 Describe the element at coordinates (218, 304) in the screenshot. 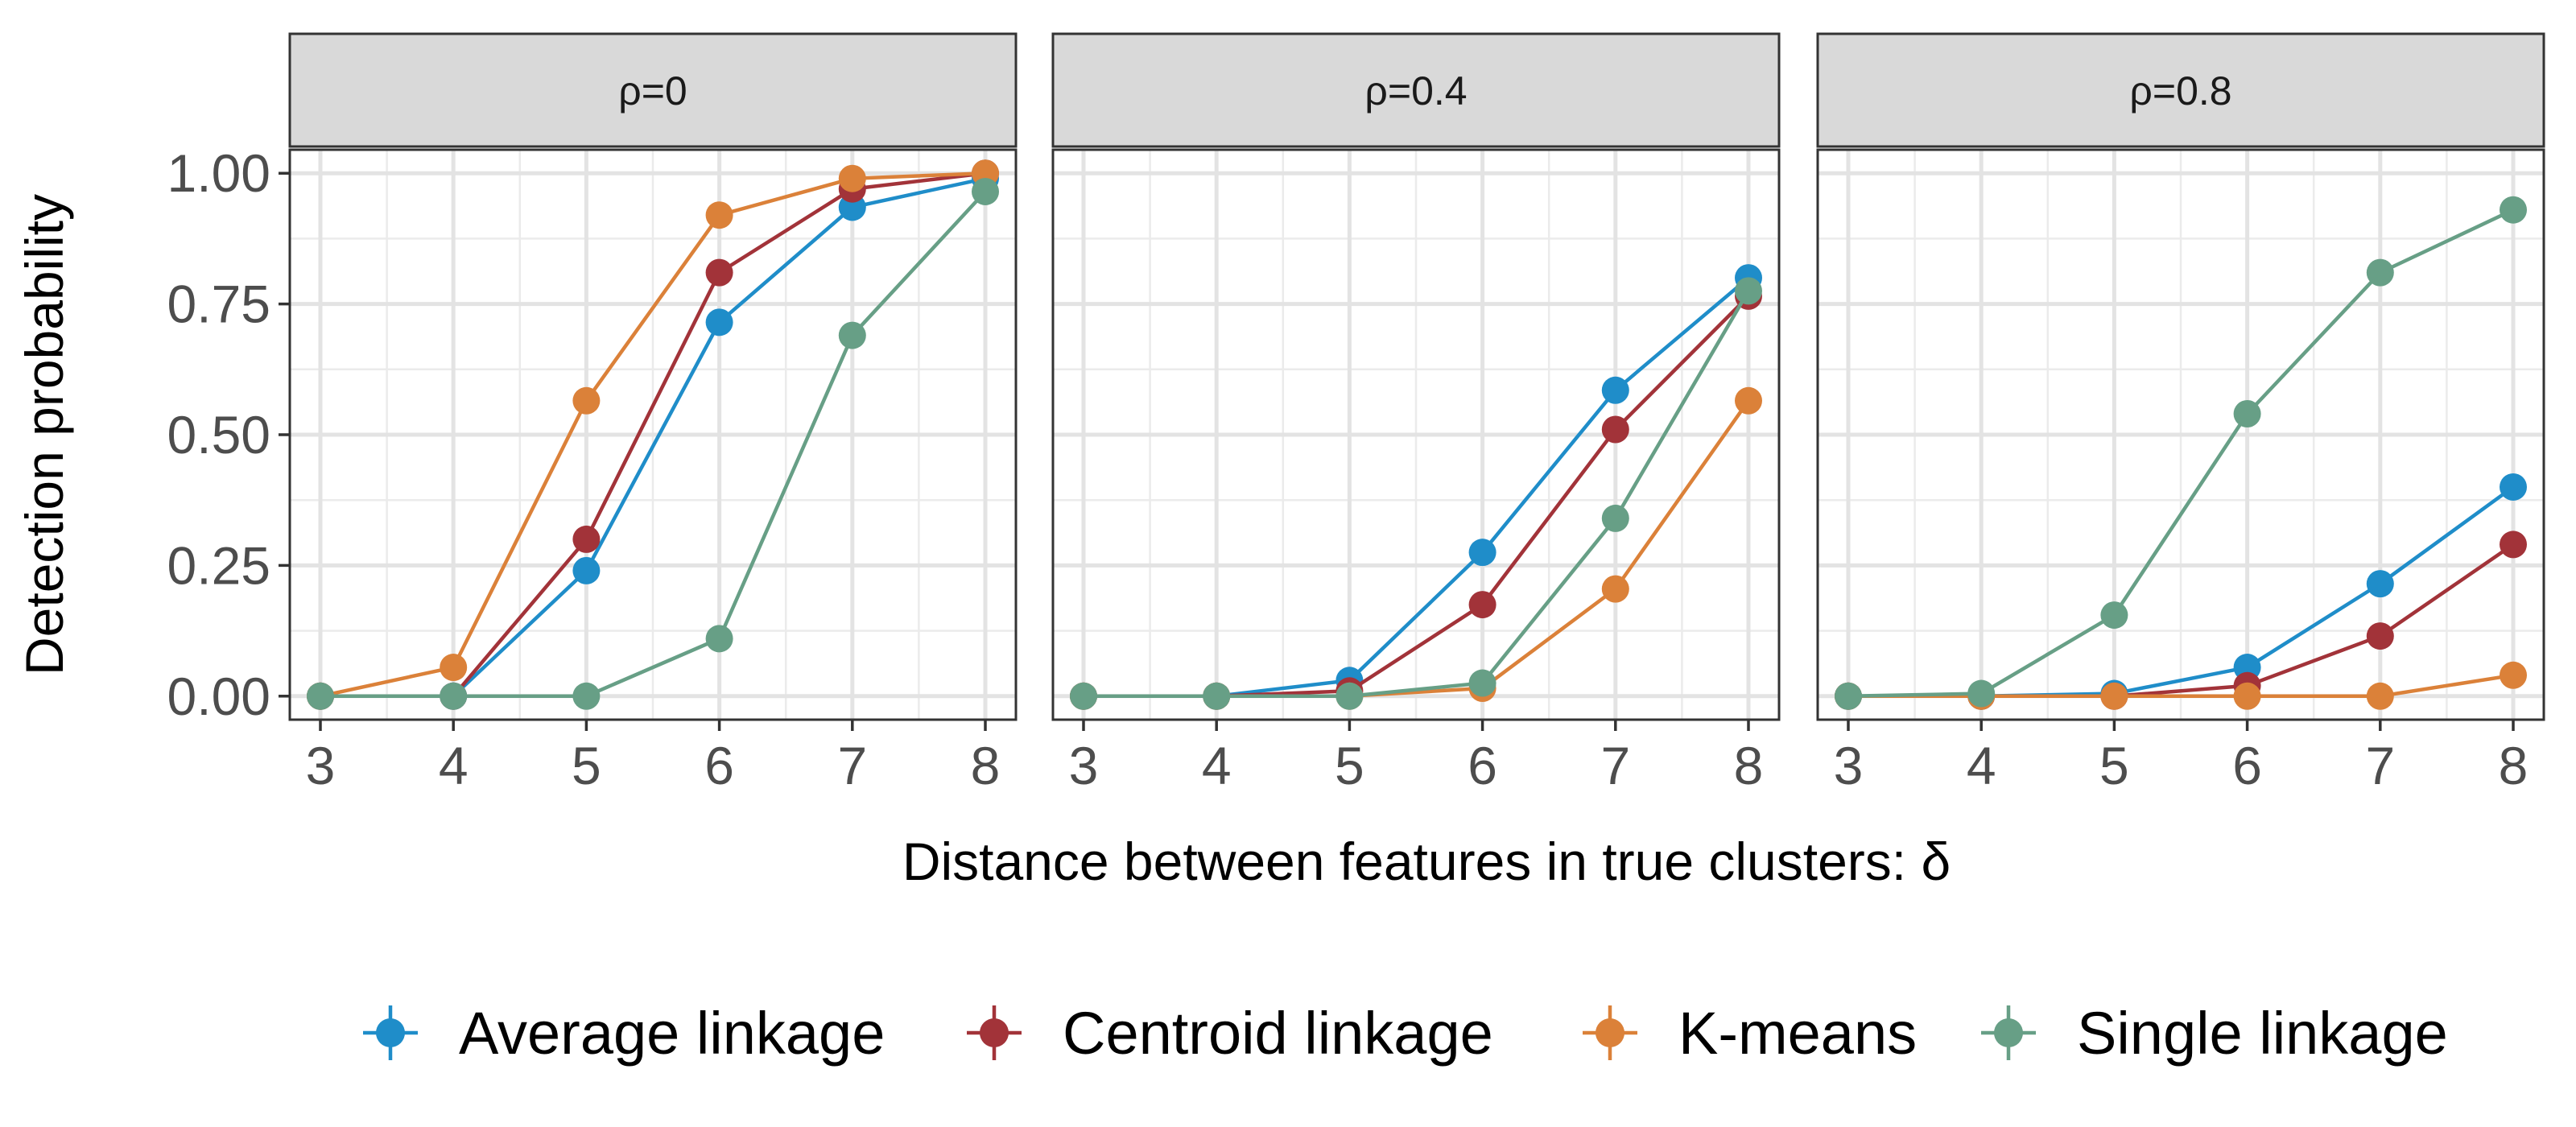

I see `y-tick-label: 0.75` at that location.